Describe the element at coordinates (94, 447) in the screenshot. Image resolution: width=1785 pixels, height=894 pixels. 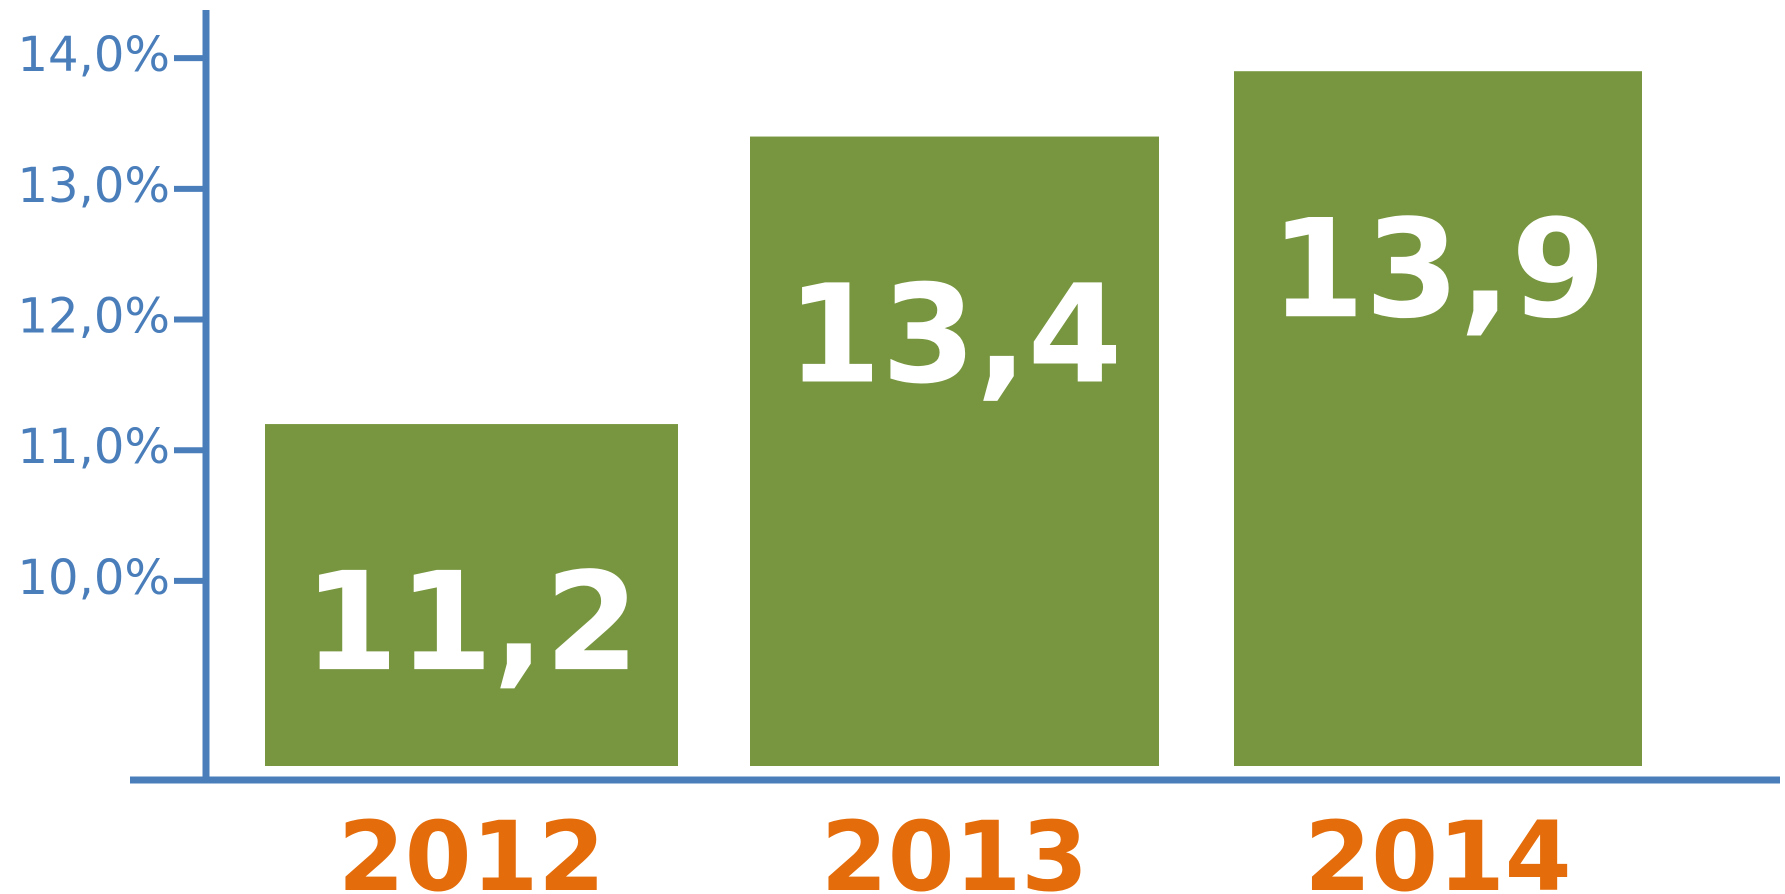
I see `y-tick-label: 11,0%` at that location.